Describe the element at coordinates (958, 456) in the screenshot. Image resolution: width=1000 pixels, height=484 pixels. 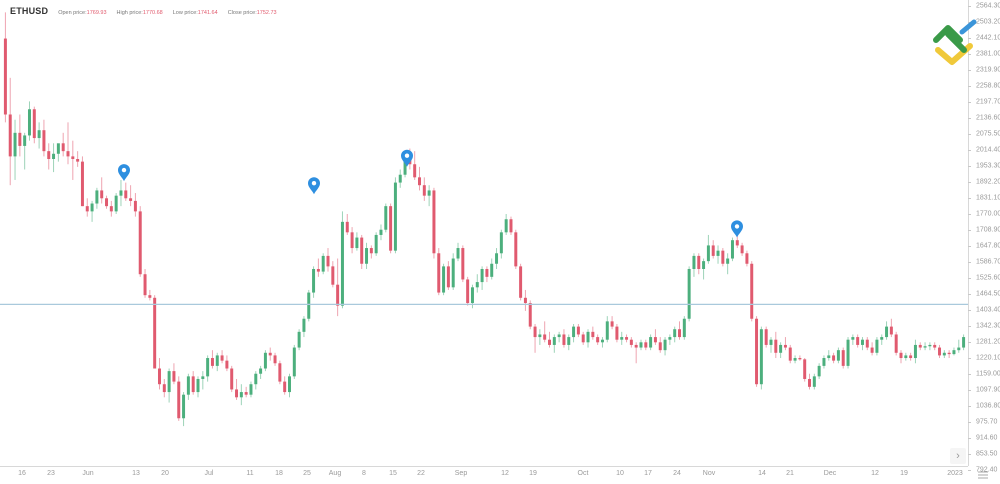
I see `scroll-right-button: ›` at that location.